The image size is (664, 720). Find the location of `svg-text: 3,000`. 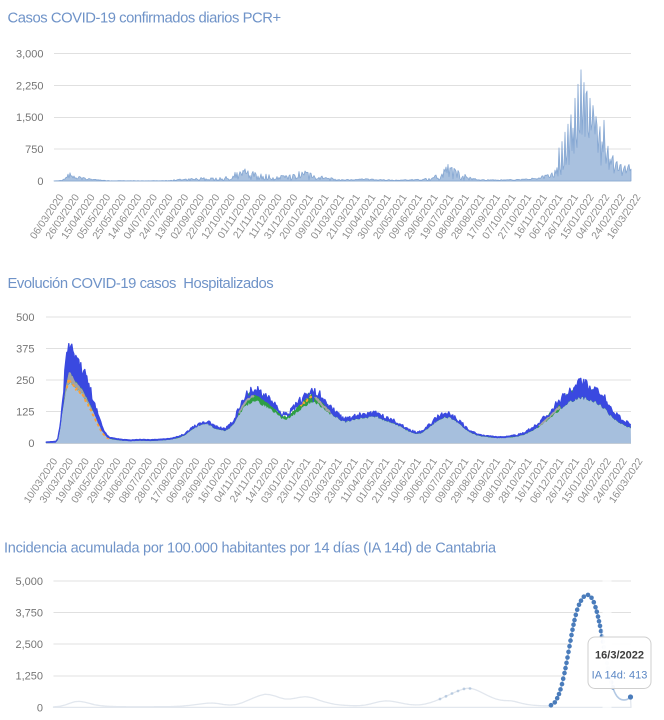

svg-text: 3,000 is located at coordinates (30, 55).